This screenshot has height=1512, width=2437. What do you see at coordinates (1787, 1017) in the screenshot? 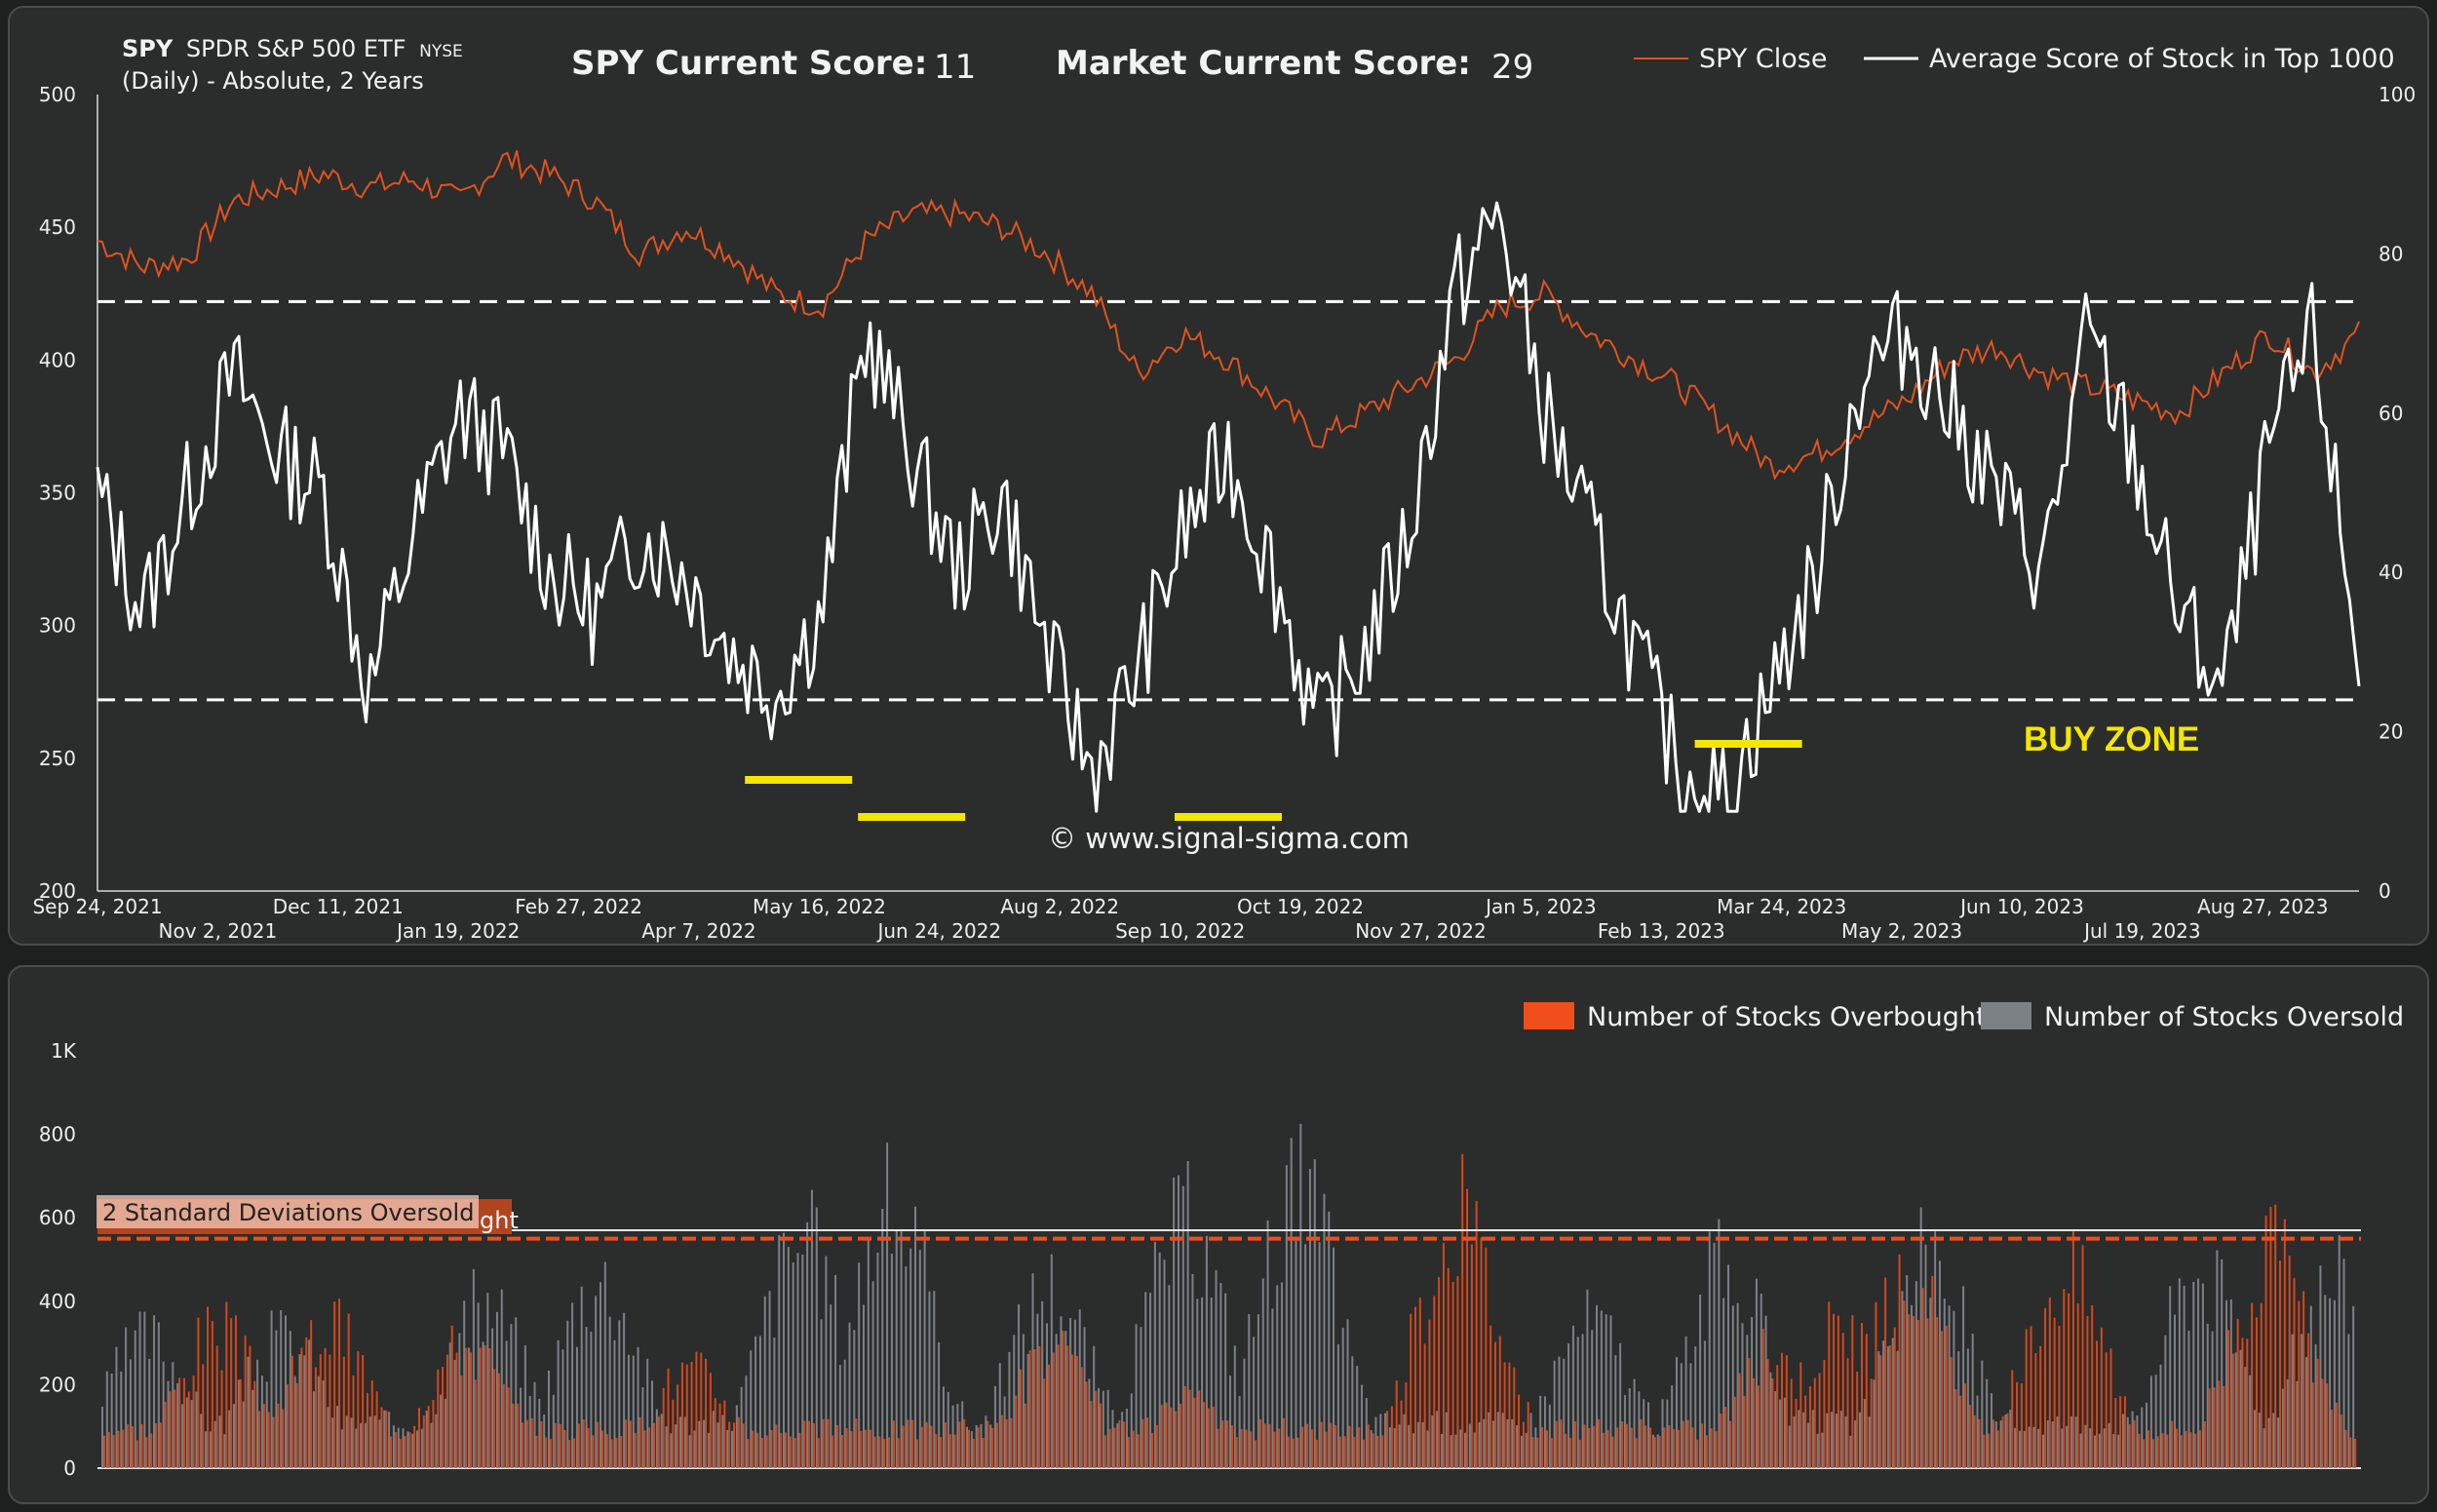
I see `legend-overbought: Number of Stocks Overbought` at bounding box center [1787, 1017].